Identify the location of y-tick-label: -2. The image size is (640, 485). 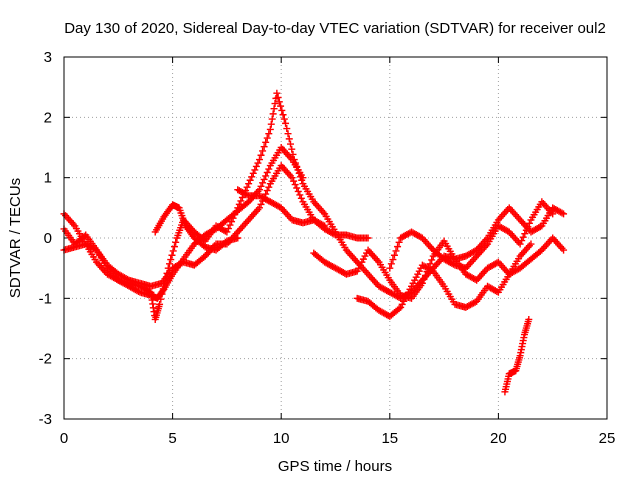
(45, 359).